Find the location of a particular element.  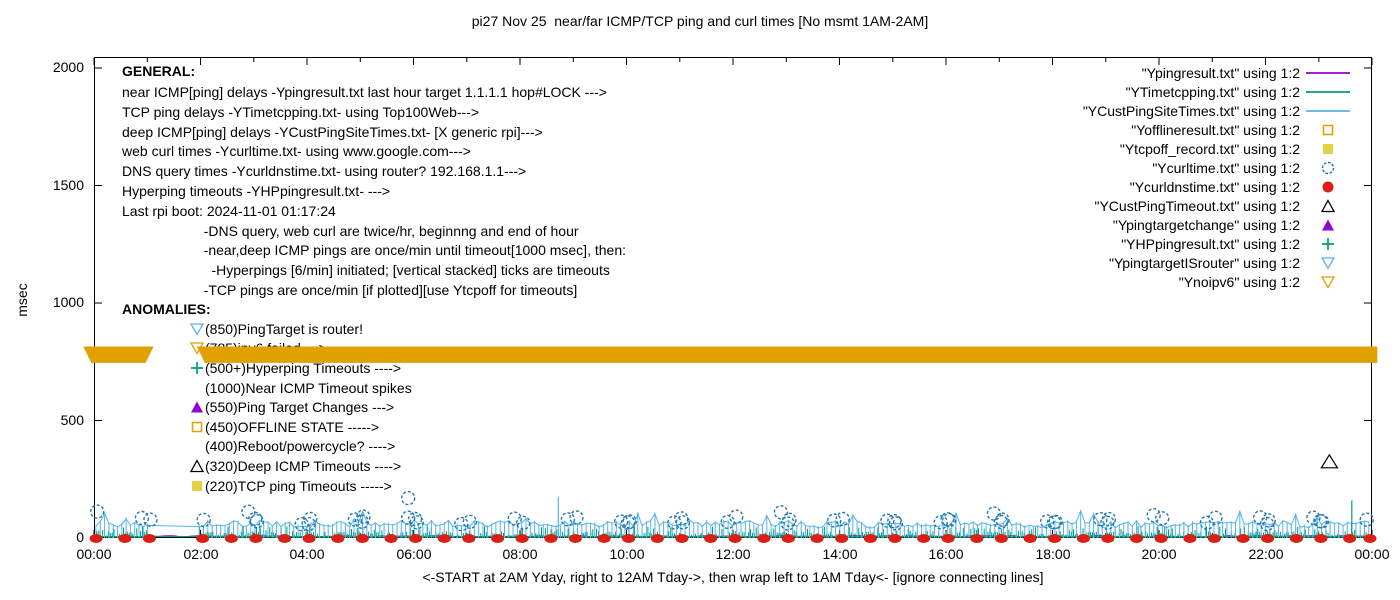

legend-label: "Ynoipv6" using 1:2 is located at coordinates (1239, 281).